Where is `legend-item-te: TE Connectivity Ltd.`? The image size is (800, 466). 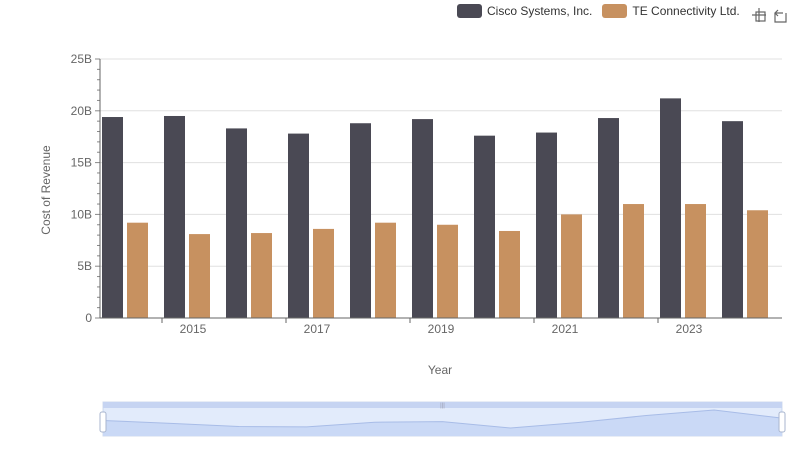
legend-item-te: TE Connectivity Ltd. is located at coordinates (671, 11).